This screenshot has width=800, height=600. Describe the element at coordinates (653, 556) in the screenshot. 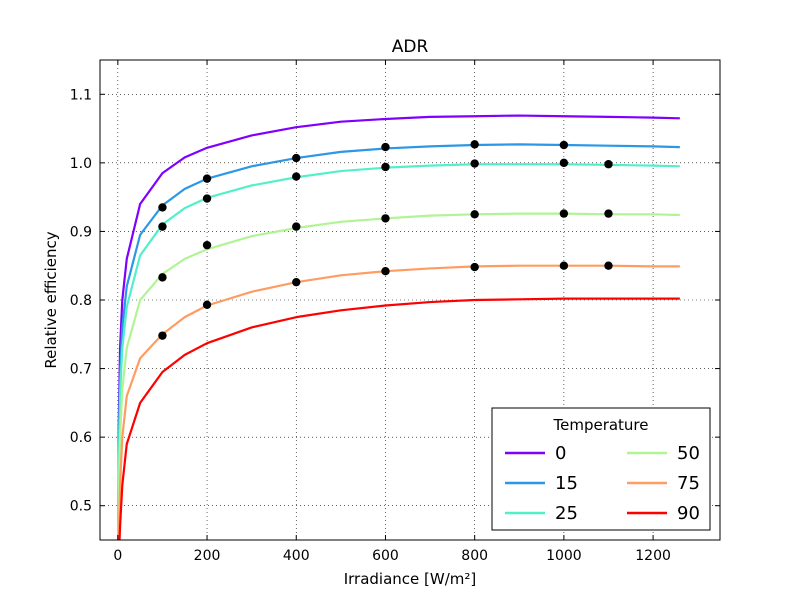

I see `x-tick-label: 1200` at that location.